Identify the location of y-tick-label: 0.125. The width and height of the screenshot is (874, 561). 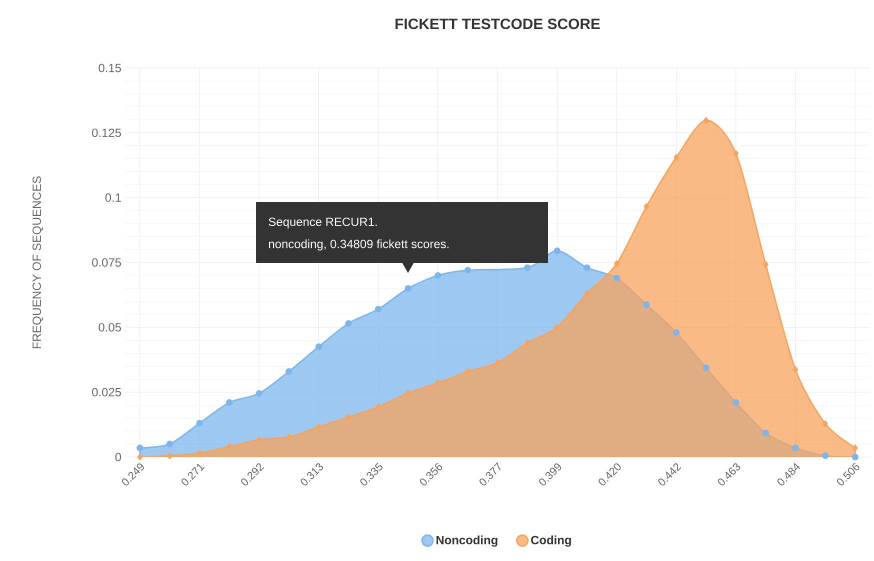
(106, 133).